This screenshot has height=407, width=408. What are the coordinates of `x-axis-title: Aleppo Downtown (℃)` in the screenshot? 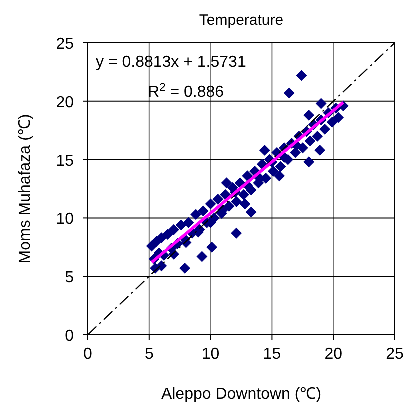 It's located at (241, 394).